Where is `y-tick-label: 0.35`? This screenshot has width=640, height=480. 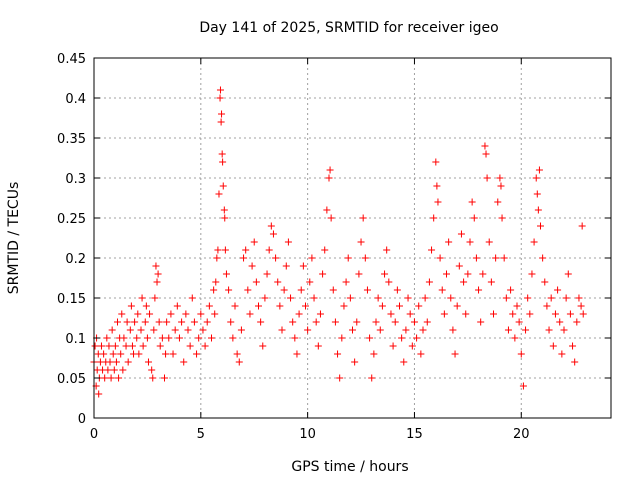 y-tick-label: 0.35 is located at coordinates (71, 139).